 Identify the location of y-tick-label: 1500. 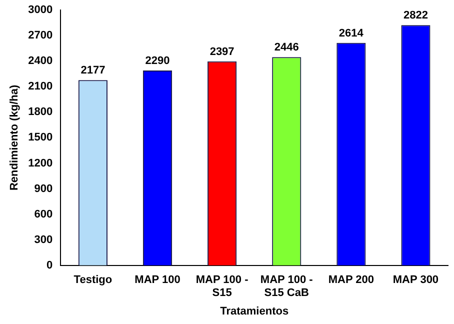
(40, 138).